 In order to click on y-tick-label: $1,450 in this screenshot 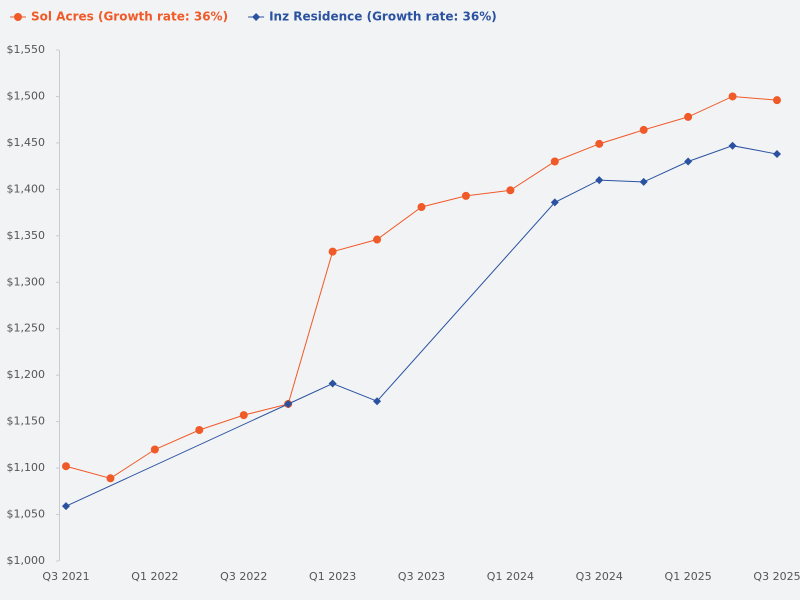, I will do `click(26, 142)`.